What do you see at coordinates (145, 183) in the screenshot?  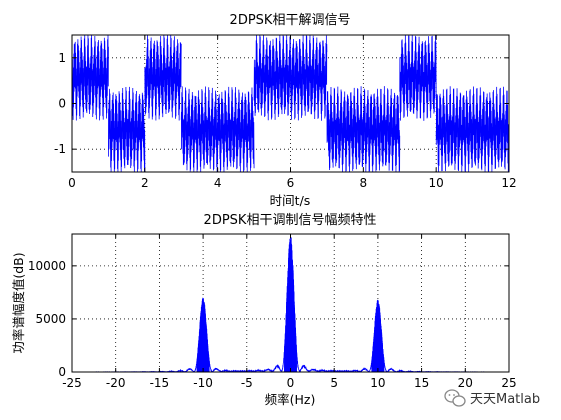 I see `x-tick-label: 2` at bounding box center [145, 183].